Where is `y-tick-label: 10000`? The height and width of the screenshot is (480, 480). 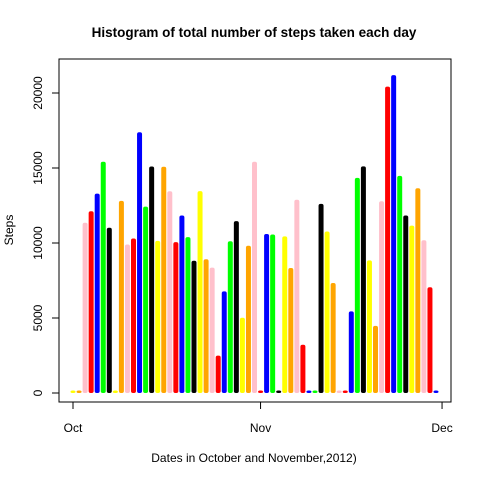 y-tick-label: 10000 is located at coordinates (38, 243).